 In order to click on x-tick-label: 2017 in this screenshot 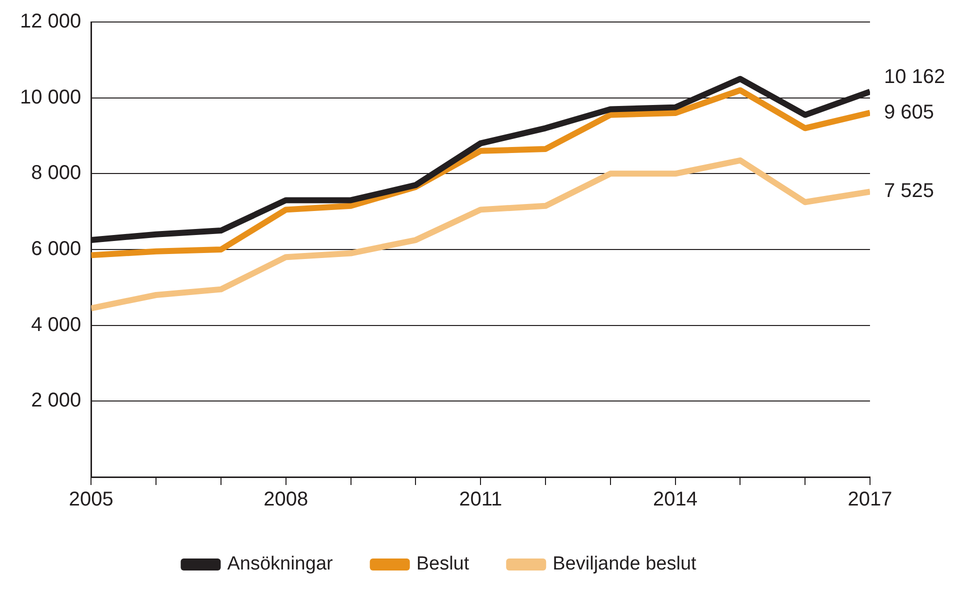, I will do `click(870, 499)`.